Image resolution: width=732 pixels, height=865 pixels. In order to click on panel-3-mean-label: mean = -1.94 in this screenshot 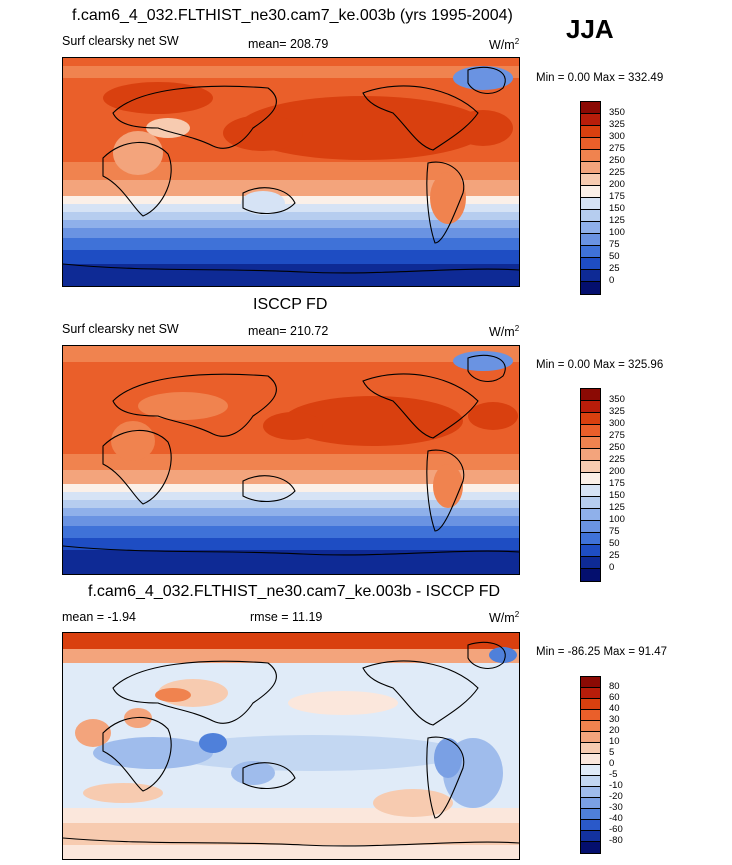, I will do `click(99, 617)`.